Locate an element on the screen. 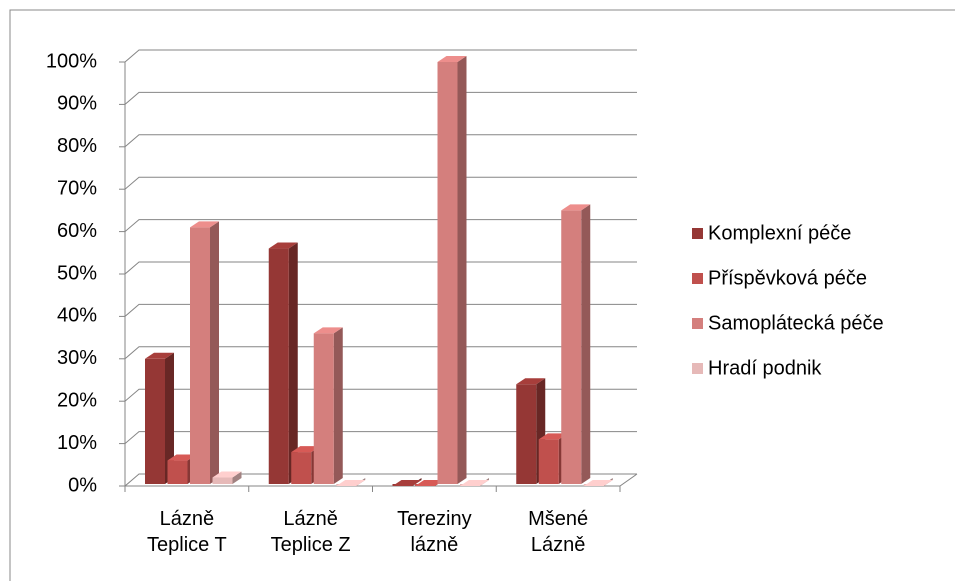 The width and height of the screenshot is (955, 581). y-tick-label: 100% is located at coordinates (71, 61).